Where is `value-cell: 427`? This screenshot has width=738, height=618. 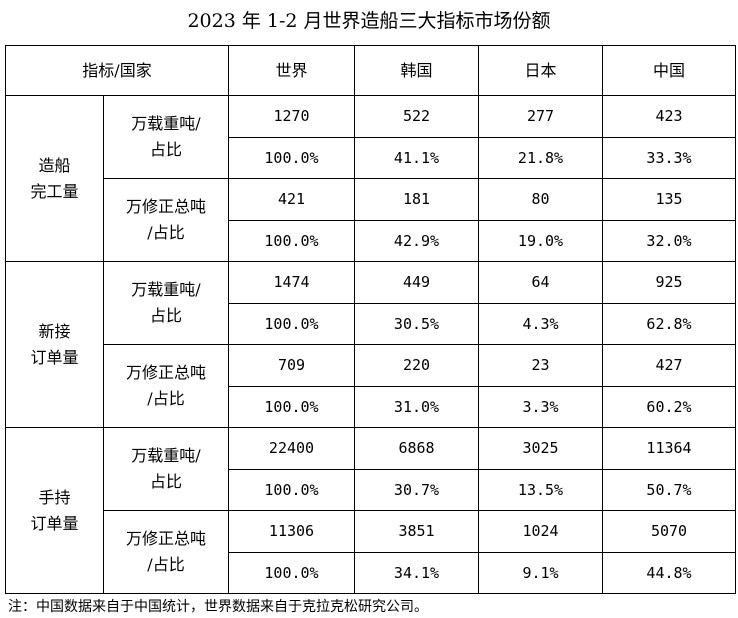
value-cell: 427 is located at coordinates (669, 365).